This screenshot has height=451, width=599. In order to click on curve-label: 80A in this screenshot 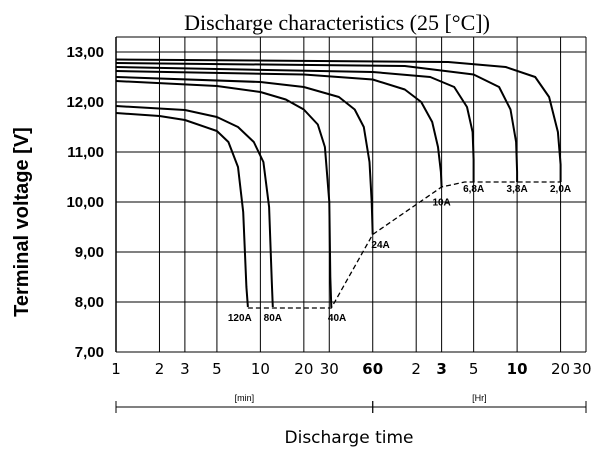, I will do `click(273, 318)`.